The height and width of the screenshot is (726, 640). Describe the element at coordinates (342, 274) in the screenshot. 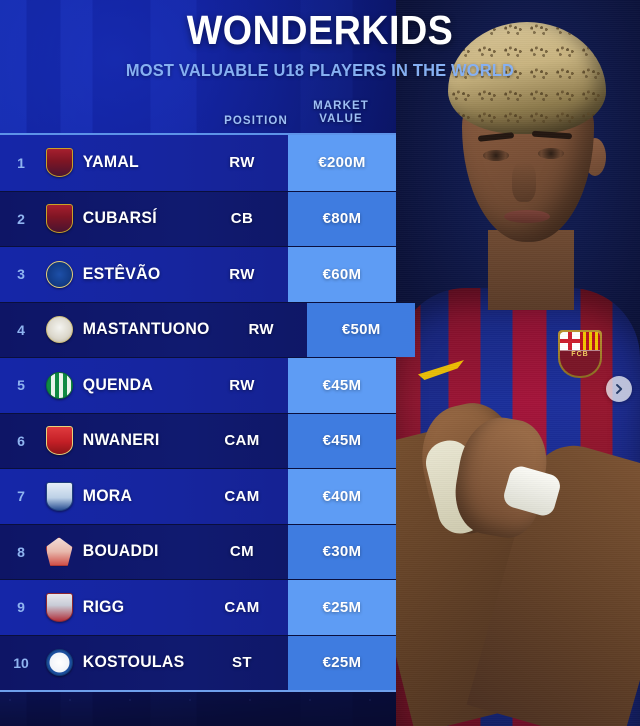

I see `row-market-value: €60M` at that location.